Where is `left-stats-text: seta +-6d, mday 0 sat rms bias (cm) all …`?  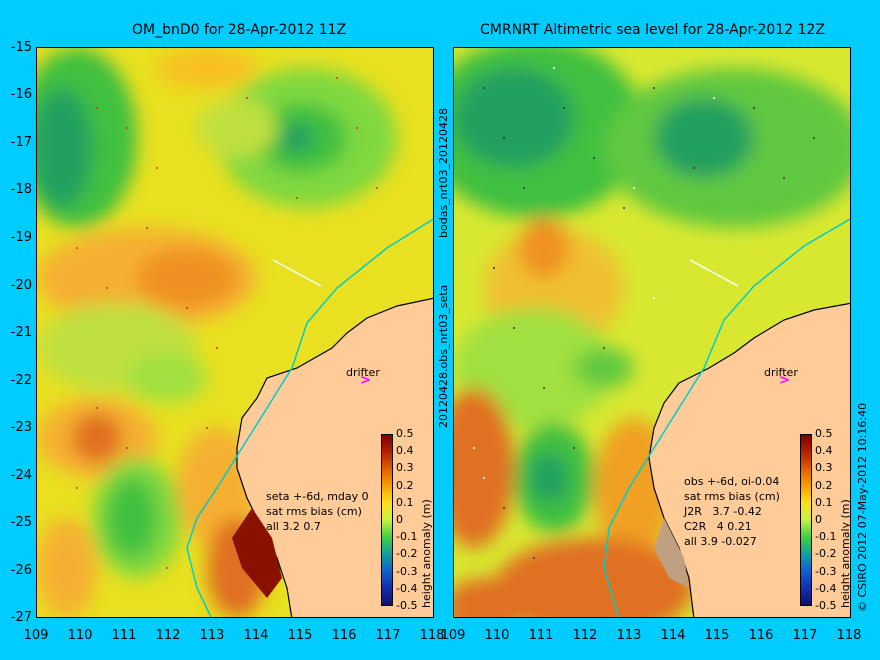 left-stats-text: seta +-6d, mday 0 sat rms bias (cm) all … is located at coordinates (317, 511).